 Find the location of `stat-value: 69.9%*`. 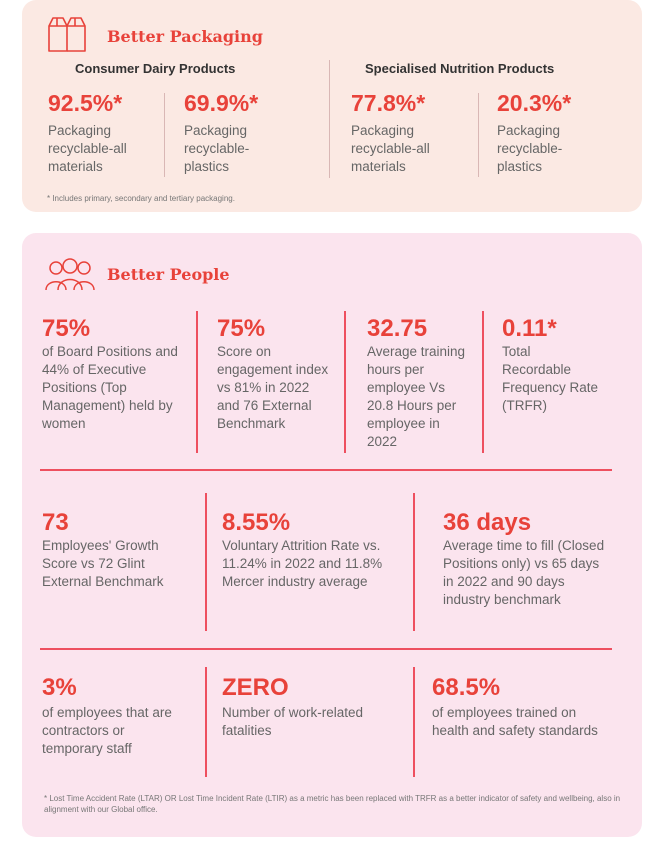

stat-value: 69.9%* is located at coordinates (221, 103).